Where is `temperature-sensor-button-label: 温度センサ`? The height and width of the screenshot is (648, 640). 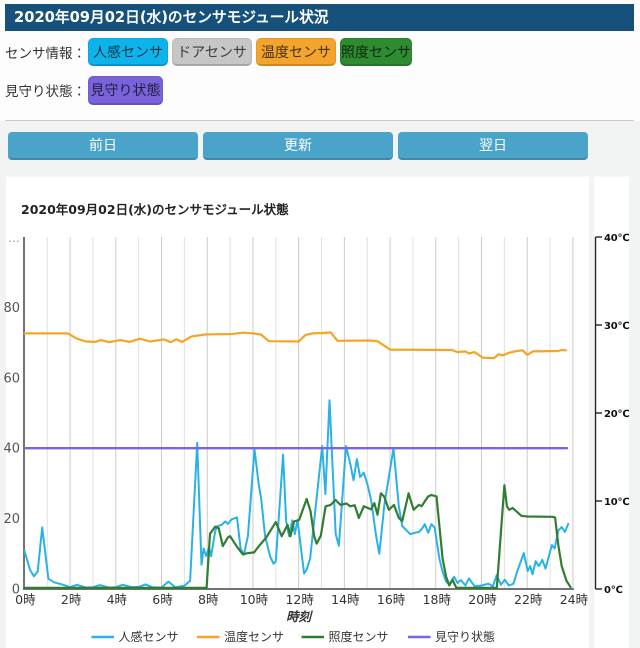
temperature-sensor-button-label: 温度センサ is located at coordinates (296, 52).